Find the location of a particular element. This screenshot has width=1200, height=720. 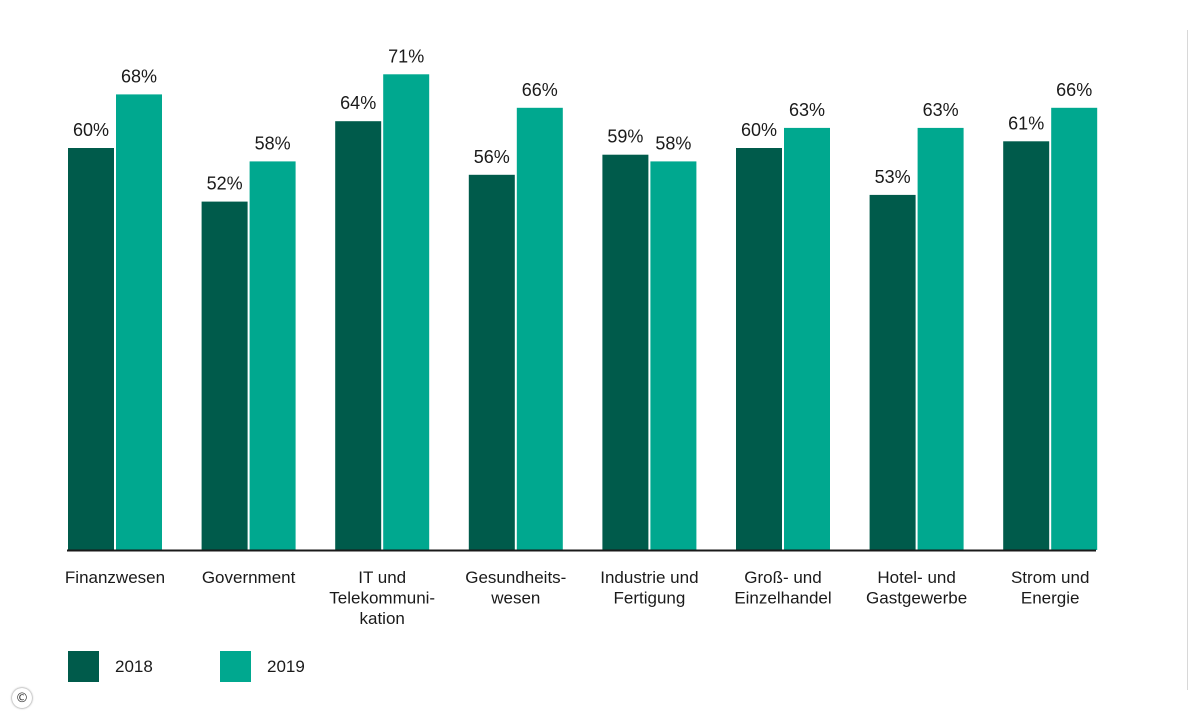

data-label-2019-7: 66% is located at coordinates (1074, 90).